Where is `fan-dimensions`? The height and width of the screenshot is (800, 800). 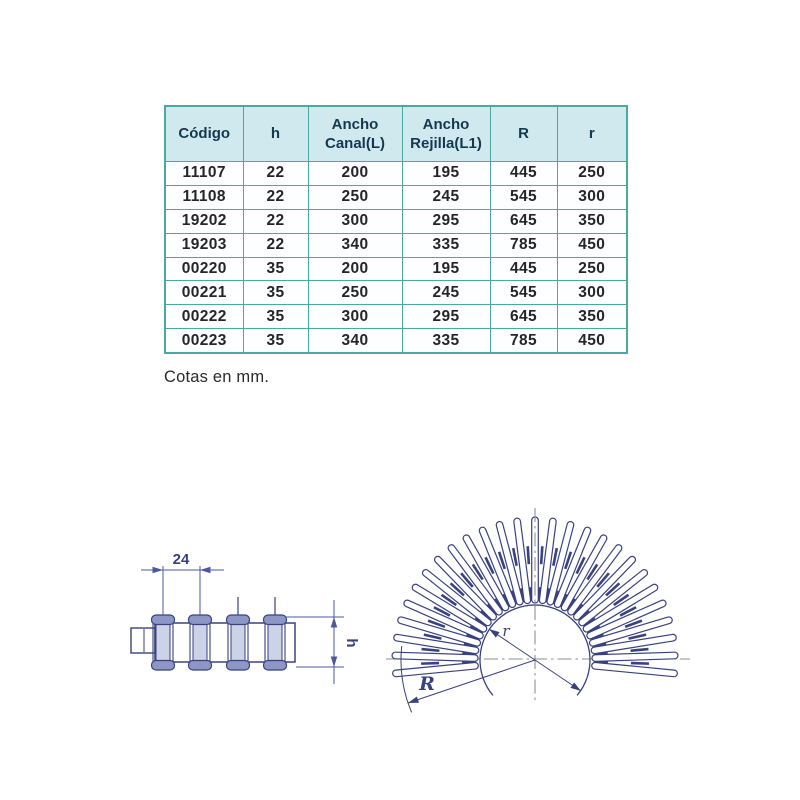
fan-dimensions is located at coordinates (491, 610).